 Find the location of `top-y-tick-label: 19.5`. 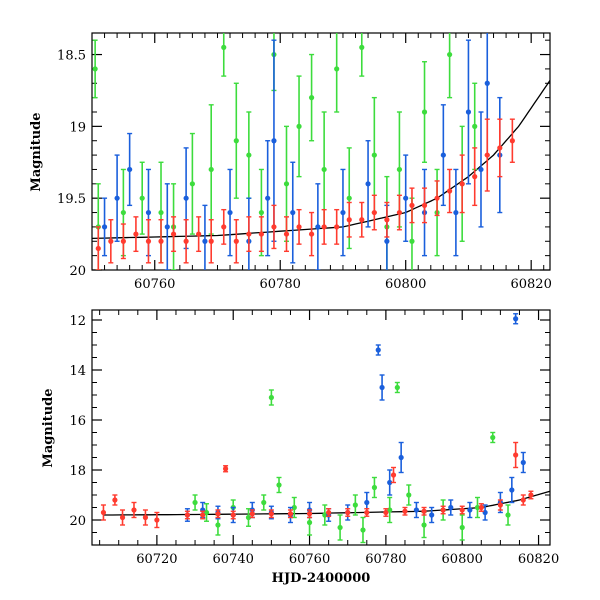

top-y-tick-label: 19.5 is located at coordinates (71, 199).